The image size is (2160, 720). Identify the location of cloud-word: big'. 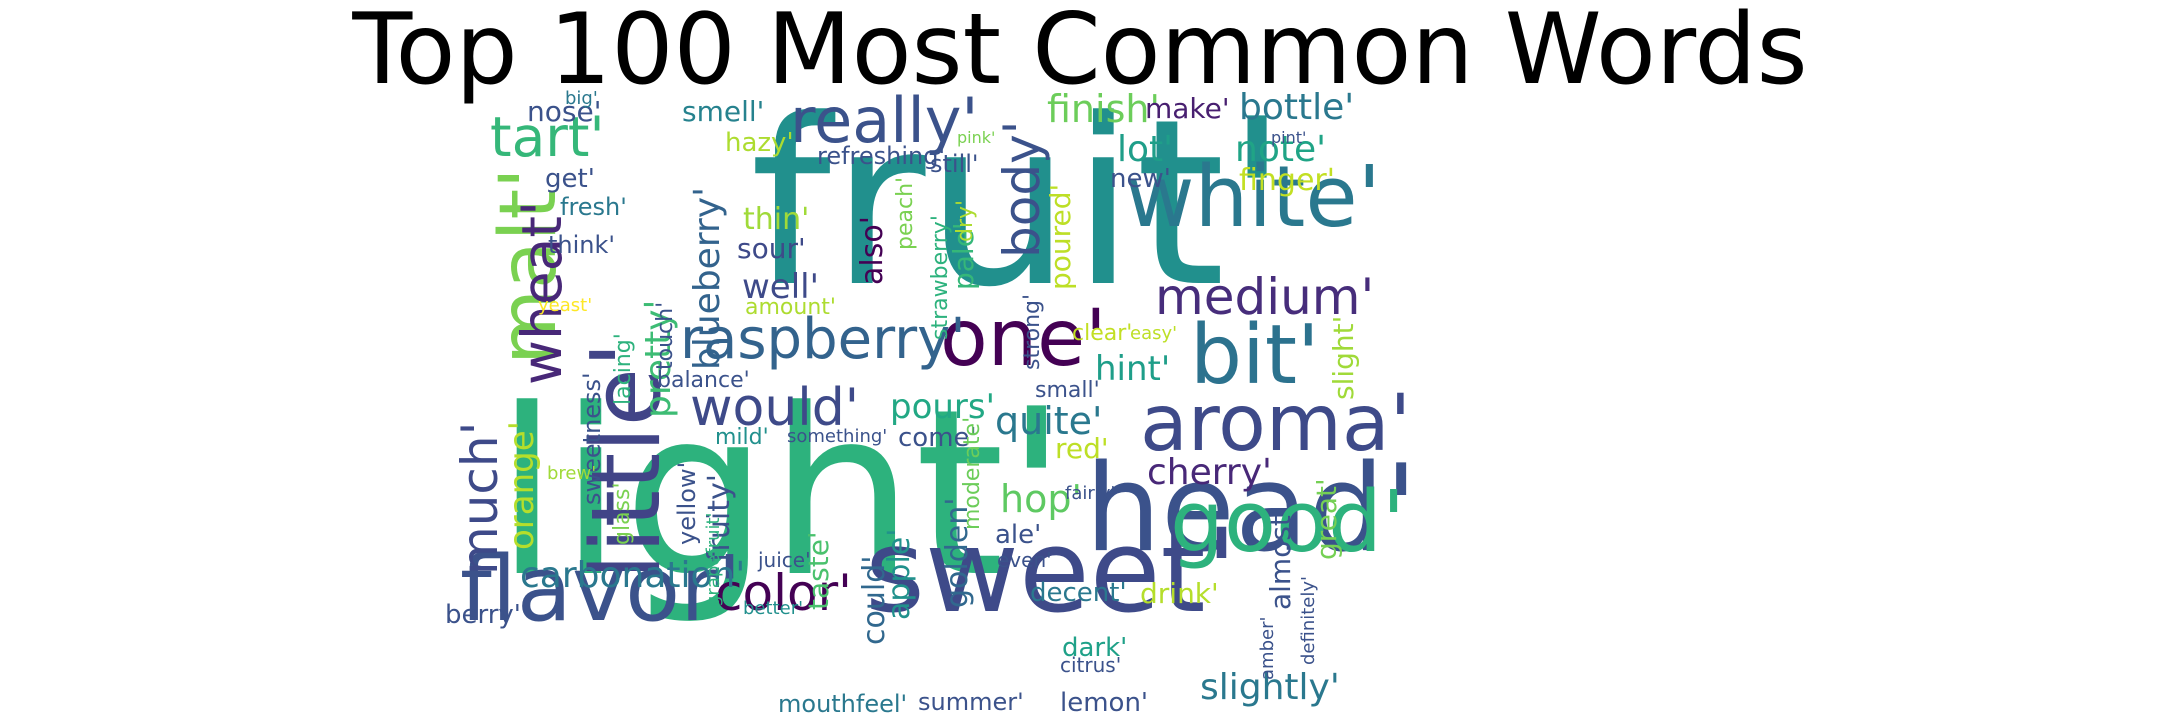
(581, 99).